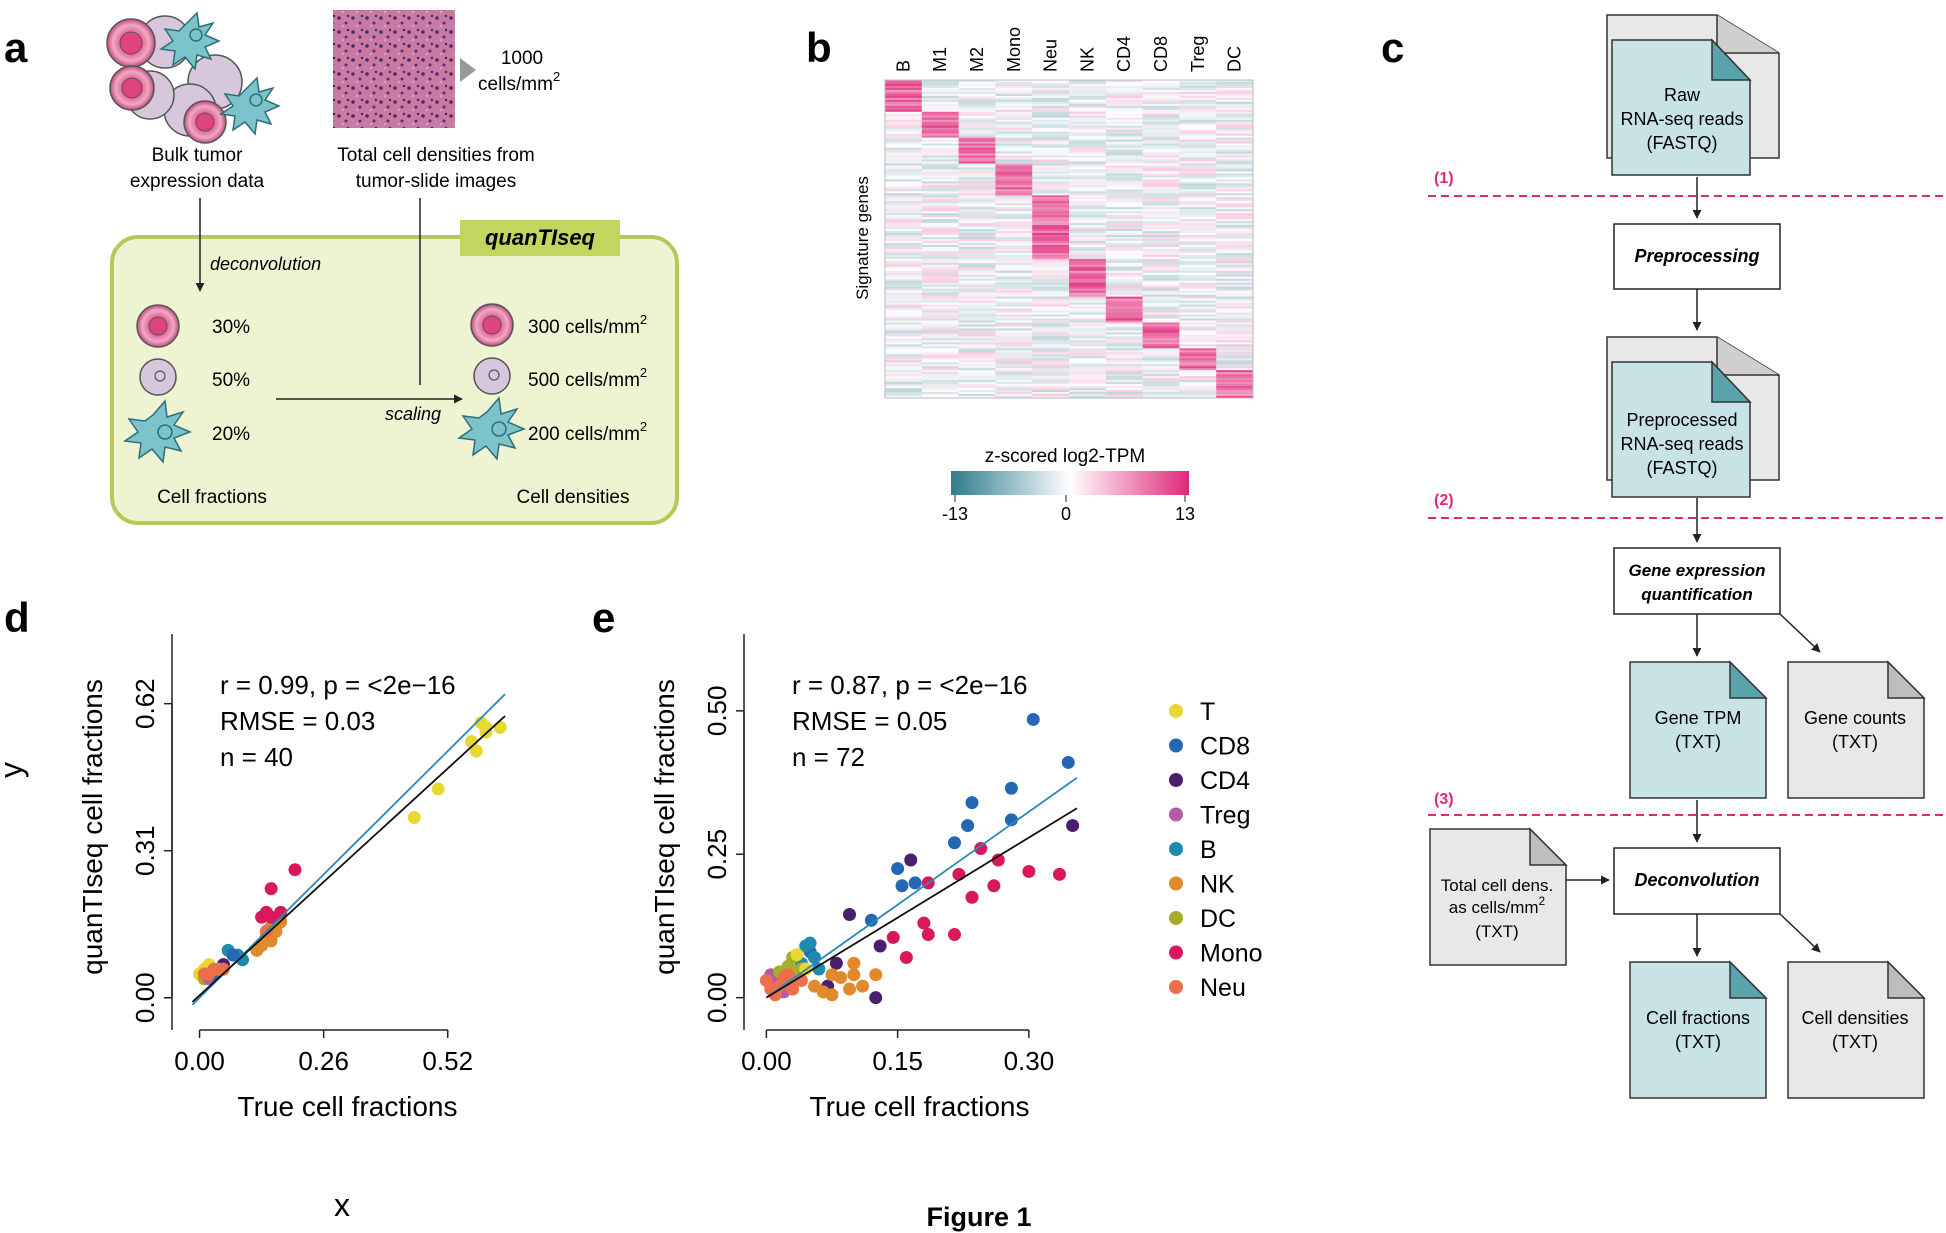 The height and width of the screenshot is (1233, 1946). What do you see at coordinates (1198, 54) in the screenshot?
I see `heatmap-column-label: Treg` at bounding box center [1198, 54].